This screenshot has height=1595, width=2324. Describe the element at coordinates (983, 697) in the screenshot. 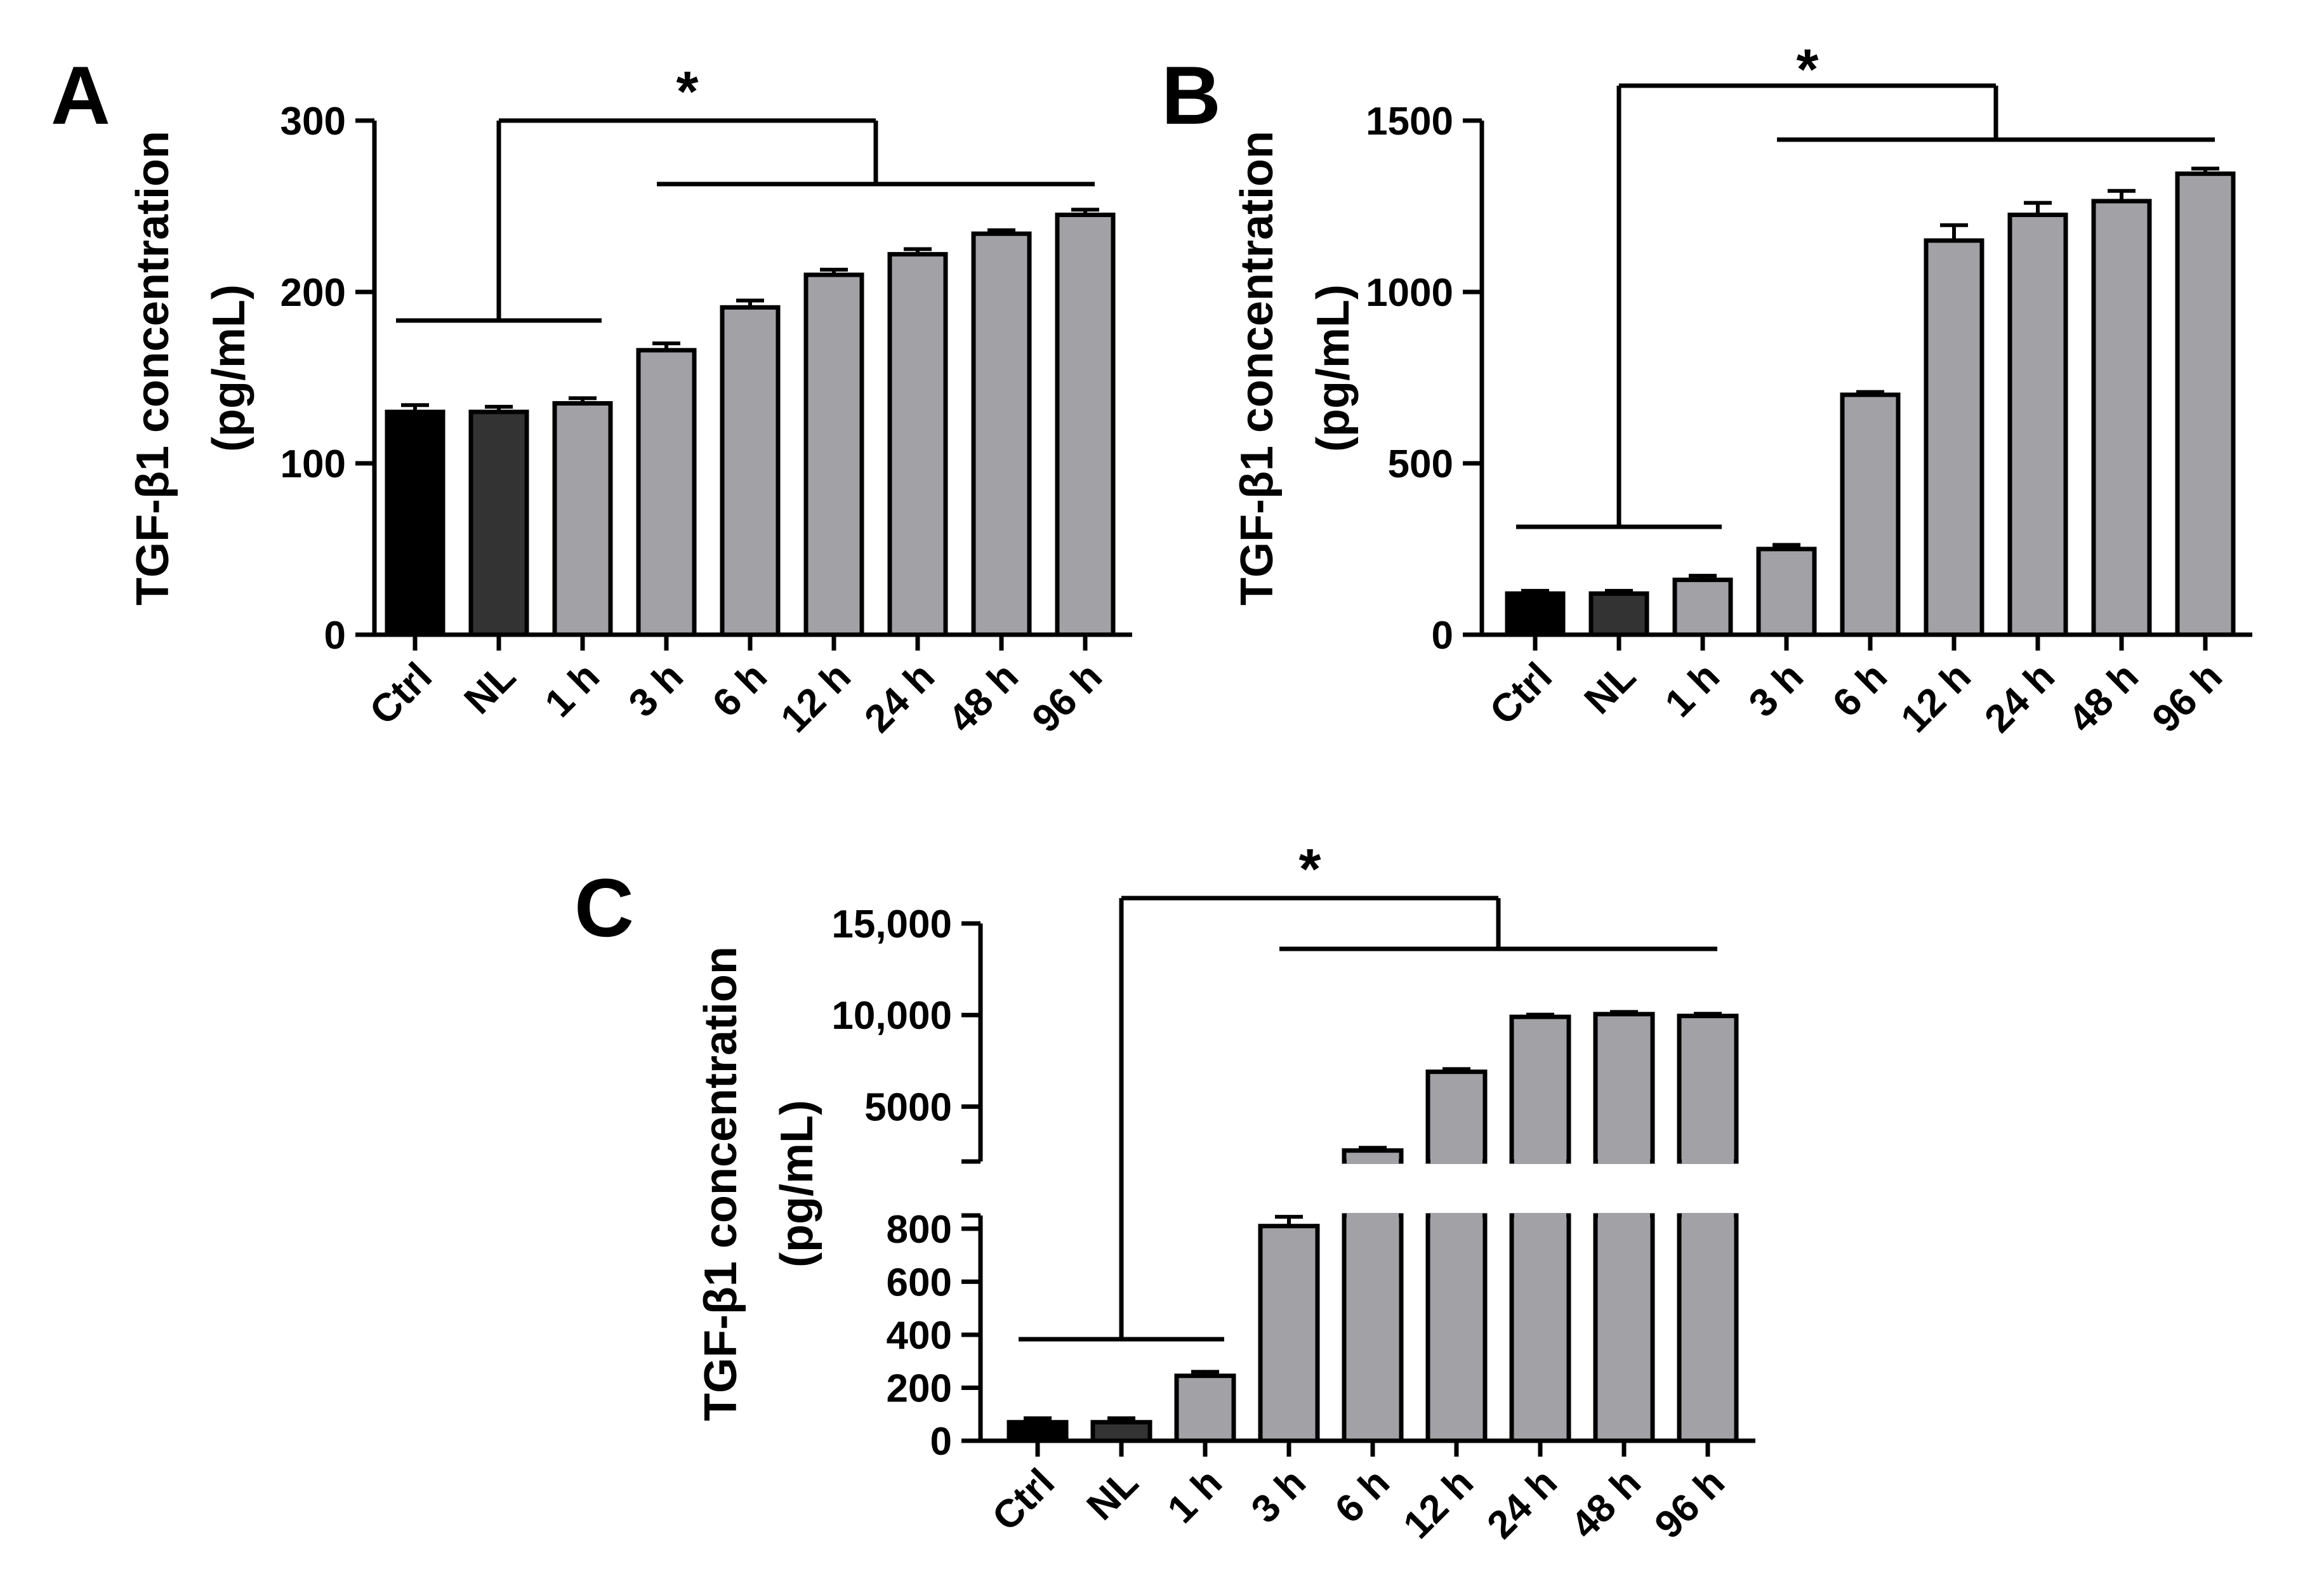

I see `panel-a-category-label: 48 h` at that location.